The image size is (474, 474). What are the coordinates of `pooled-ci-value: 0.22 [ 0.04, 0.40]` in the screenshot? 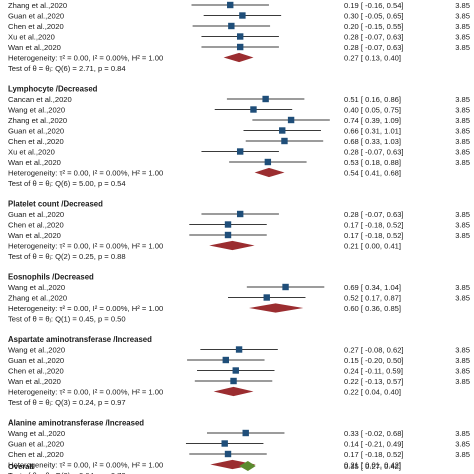 It's located at (372, 391).